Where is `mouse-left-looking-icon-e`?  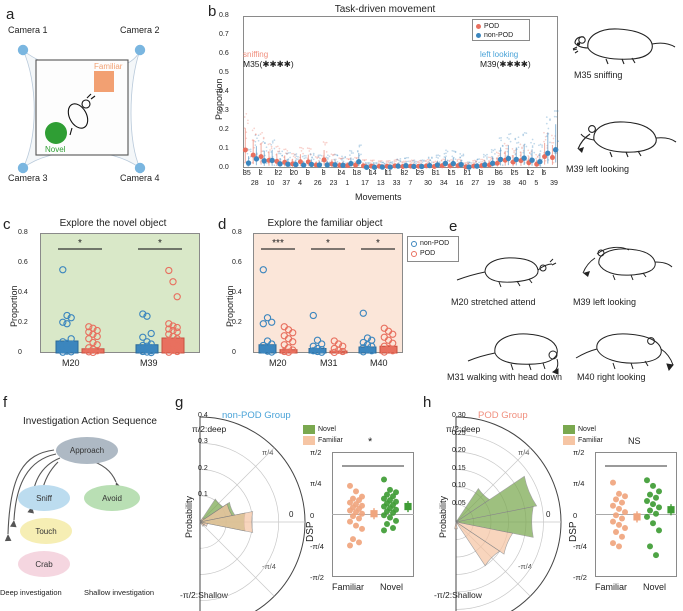
mouse-left-looking-icon-e is located at coordinates (627, 263).